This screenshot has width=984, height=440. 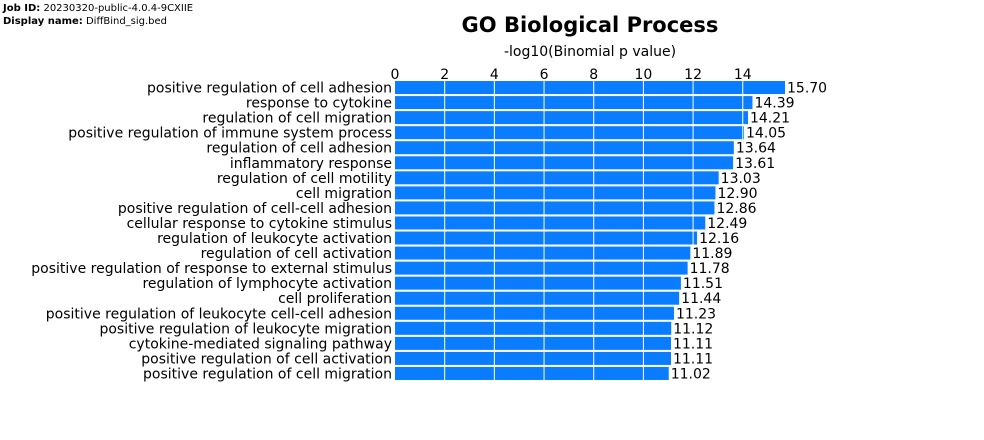 What do you see at coordinates (719, 239) in the screenshot?
I see `value-label: 12.16` at bounding box center [719, 239].